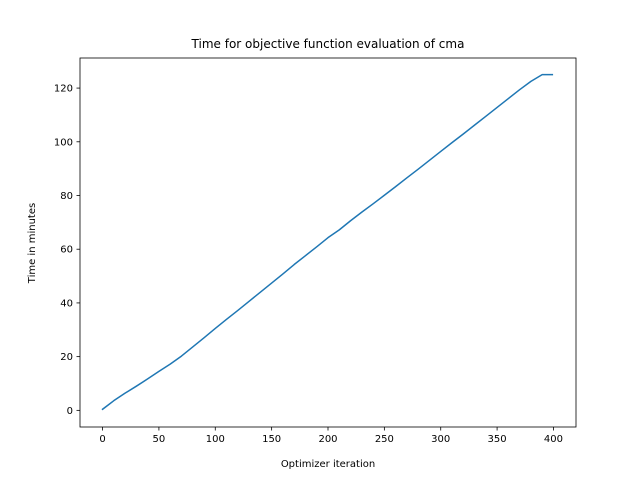  What do you see at coordinates (159, 439) in the screenshot?
I see `x-tick-label: 50` at bounding box center [159, 439].